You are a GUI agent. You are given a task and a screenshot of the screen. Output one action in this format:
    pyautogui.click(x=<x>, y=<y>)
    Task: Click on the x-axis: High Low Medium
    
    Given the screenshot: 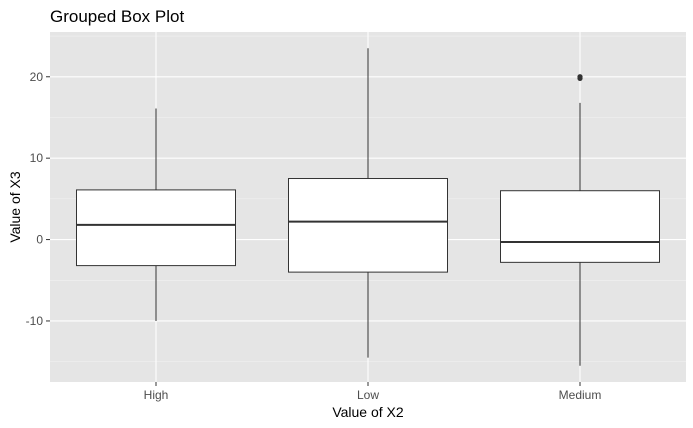 What is the action you would take?
    pyautogui.click(x=373, y=392)
    